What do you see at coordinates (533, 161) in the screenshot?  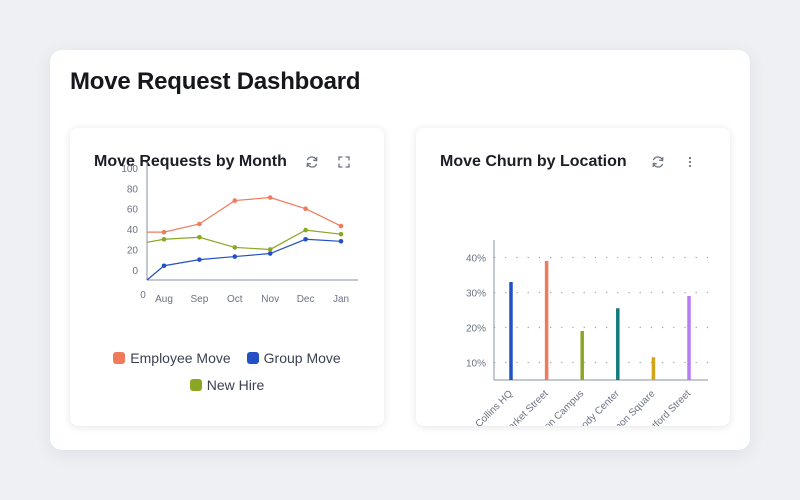 I see `widget-title-churn: Move Churn by Location` at bounding box center [533, 161].